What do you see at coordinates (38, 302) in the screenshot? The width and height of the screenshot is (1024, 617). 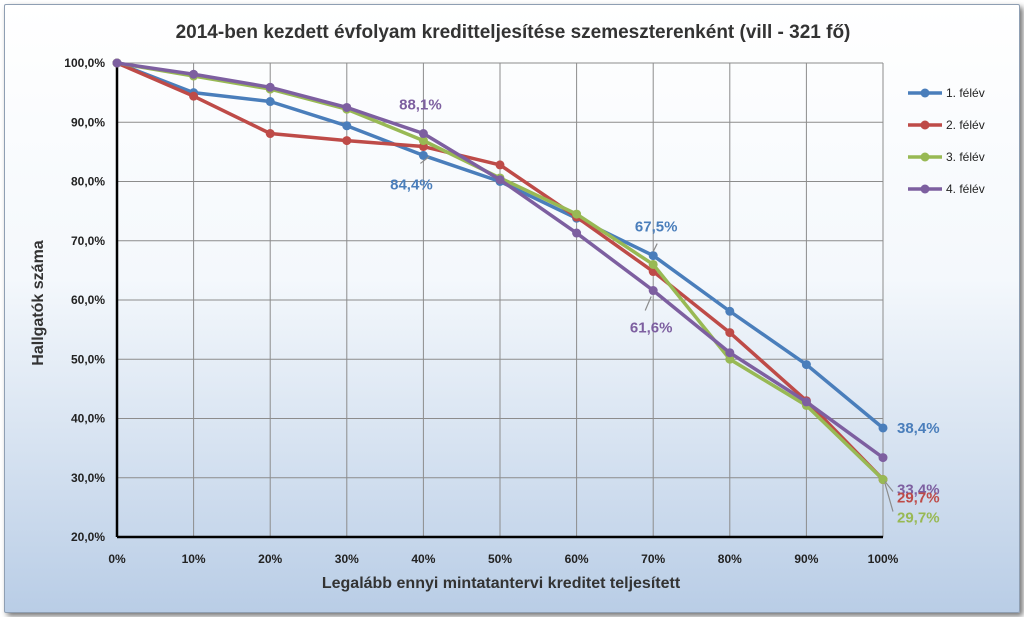 I see `y-axis-title: Hallgatók száma` at bounding box center [38, 302].